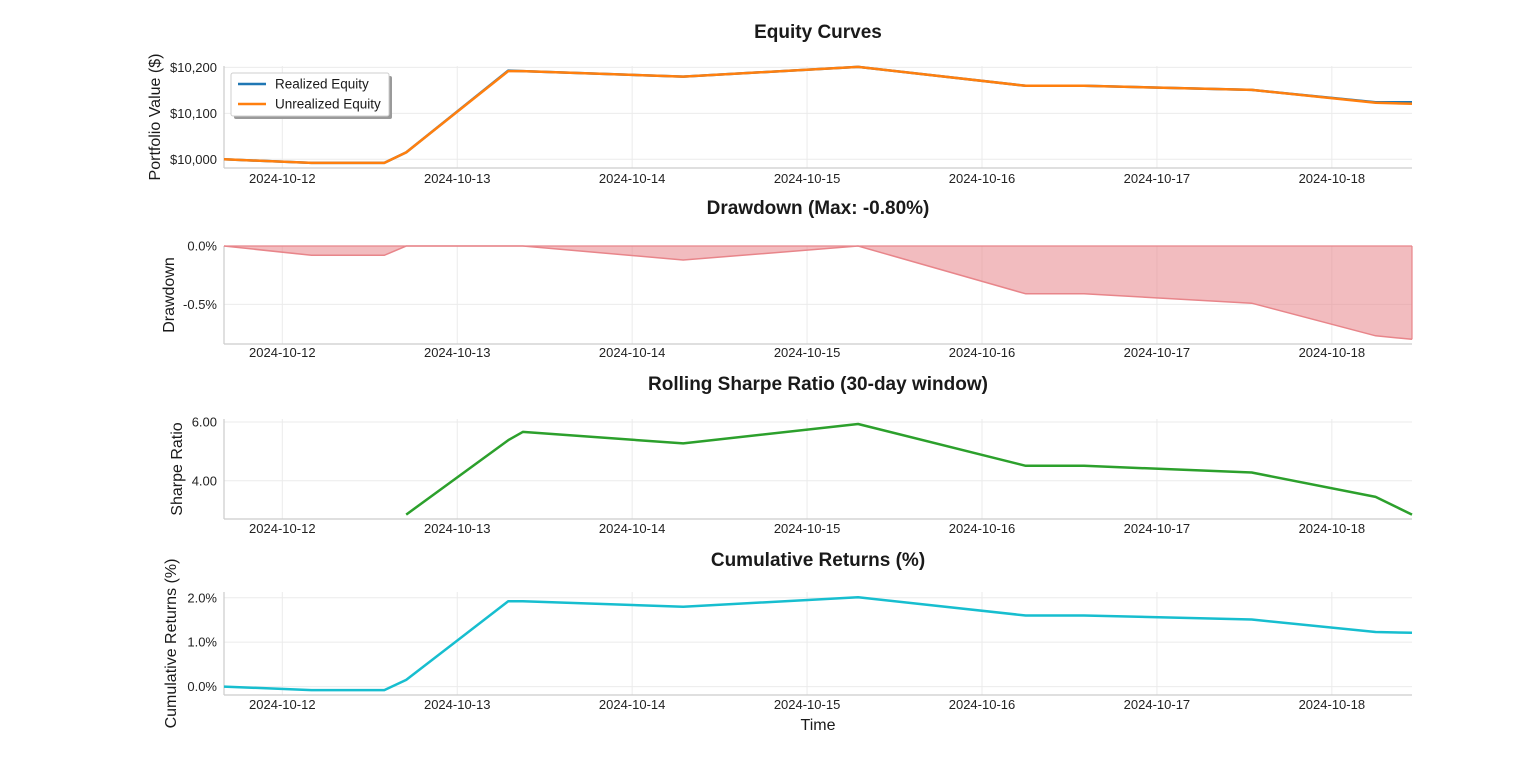 This screenshot has width=1536, height=759. What do you see at coordinates (818, 32) in the screenshot?
I see `panel-title: Equity Curves` at bounding box center [818, 32].